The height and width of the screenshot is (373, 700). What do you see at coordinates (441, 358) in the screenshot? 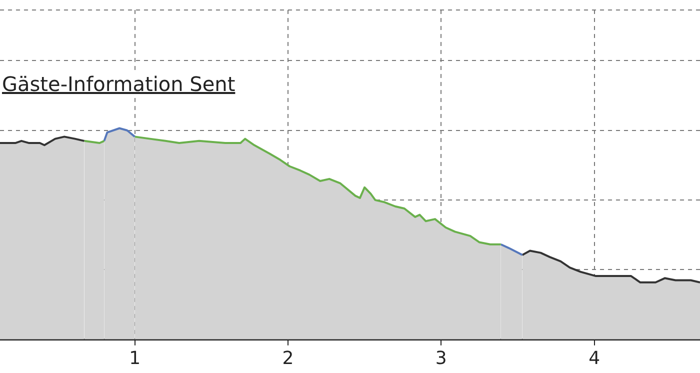
I see `x-tick-label: 3` at bounding box center [441, 358].